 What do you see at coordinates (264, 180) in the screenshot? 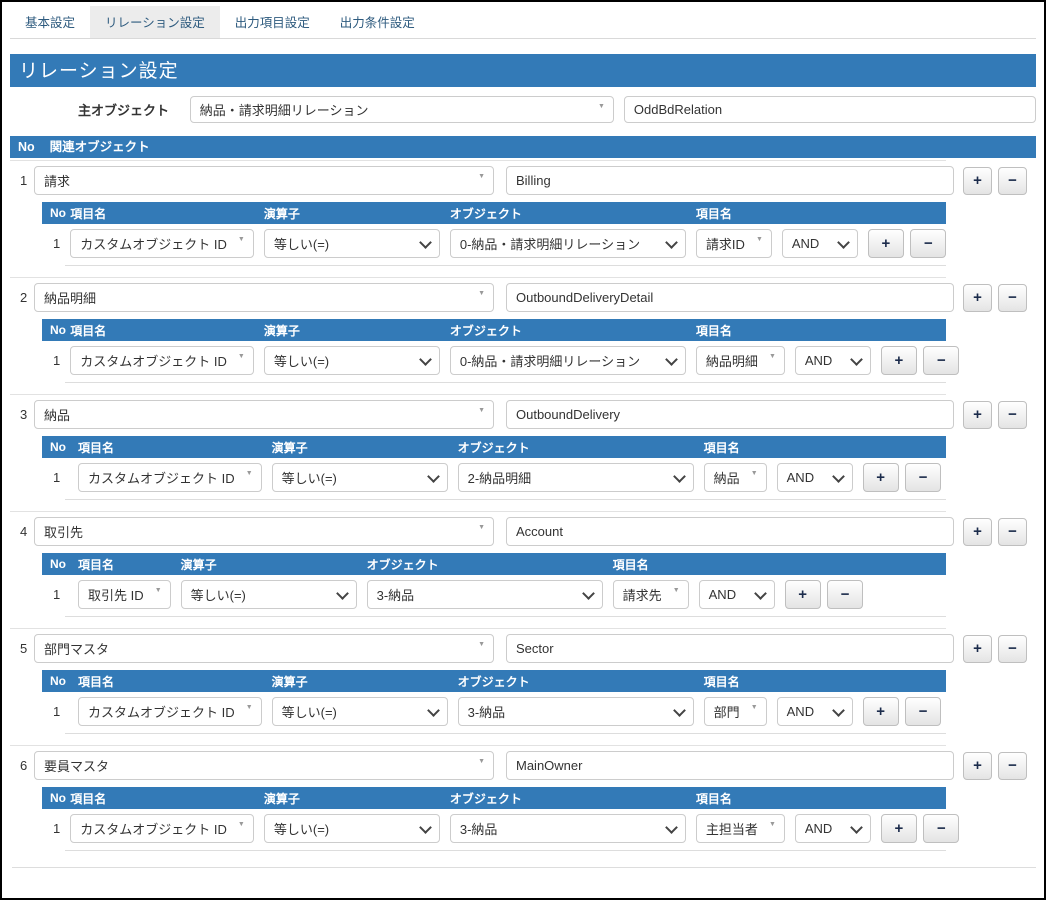
I see `related-object-dropdown: 請求 ▼` at bounding box center [264, 180].